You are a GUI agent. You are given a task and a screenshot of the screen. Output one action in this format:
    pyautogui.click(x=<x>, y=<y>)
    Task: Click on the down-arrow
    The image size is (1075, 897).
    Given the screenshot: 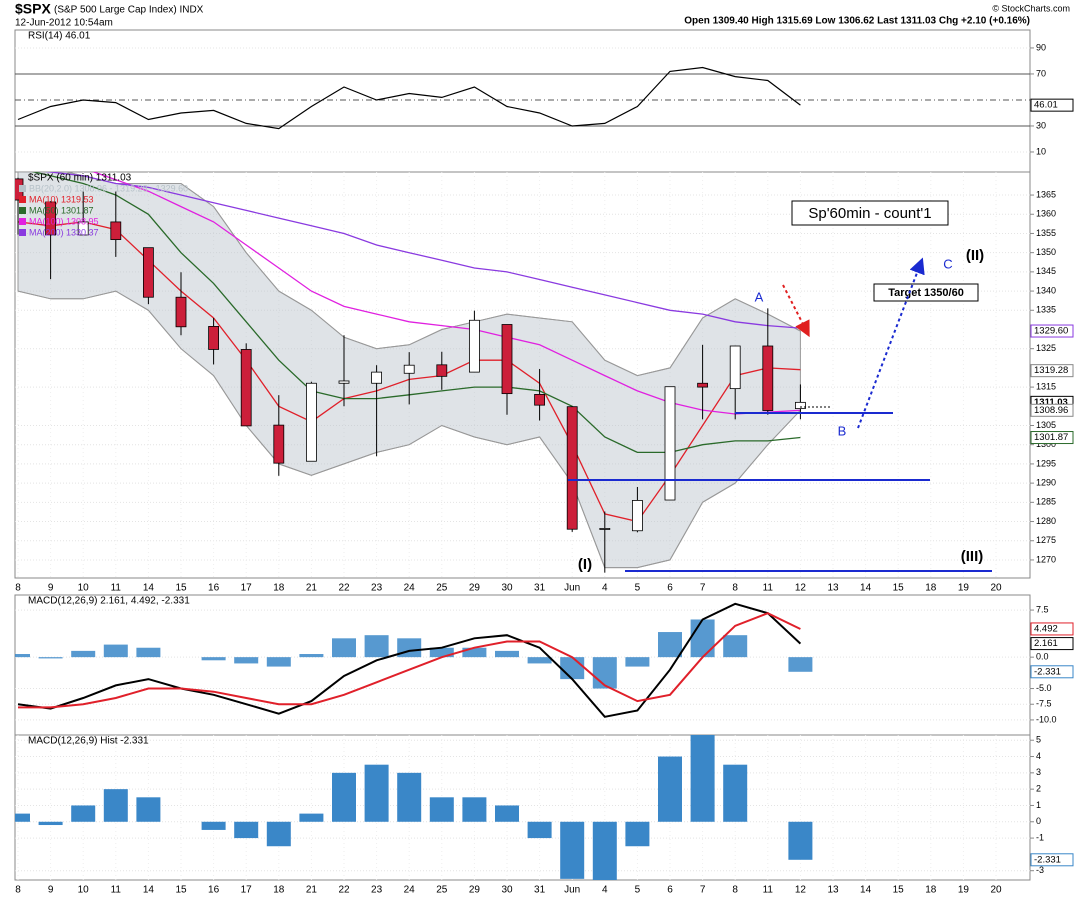 What is the action you would take?
    pyautogui.click(x=796, y=311)
    